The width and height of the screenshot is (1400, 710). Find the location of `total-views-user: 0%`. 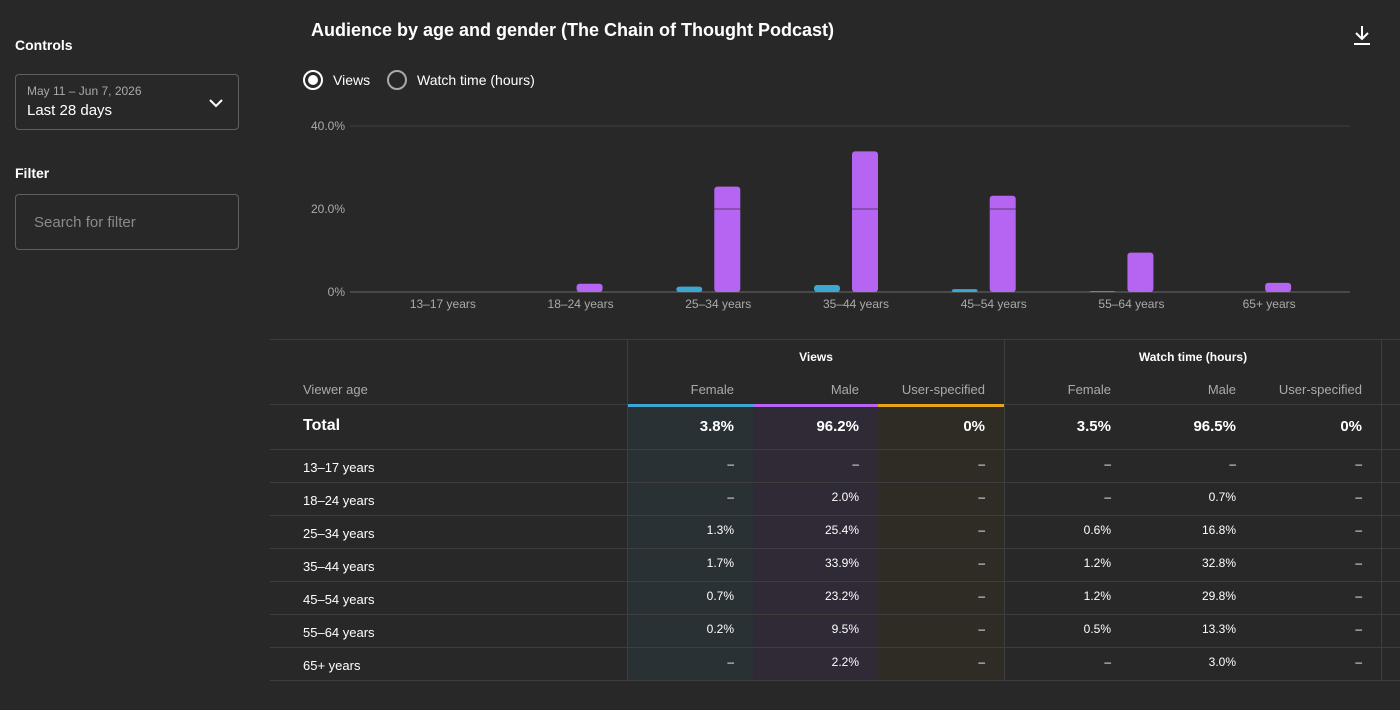

total-views-user: 0% is located at coordinates (974, 426).